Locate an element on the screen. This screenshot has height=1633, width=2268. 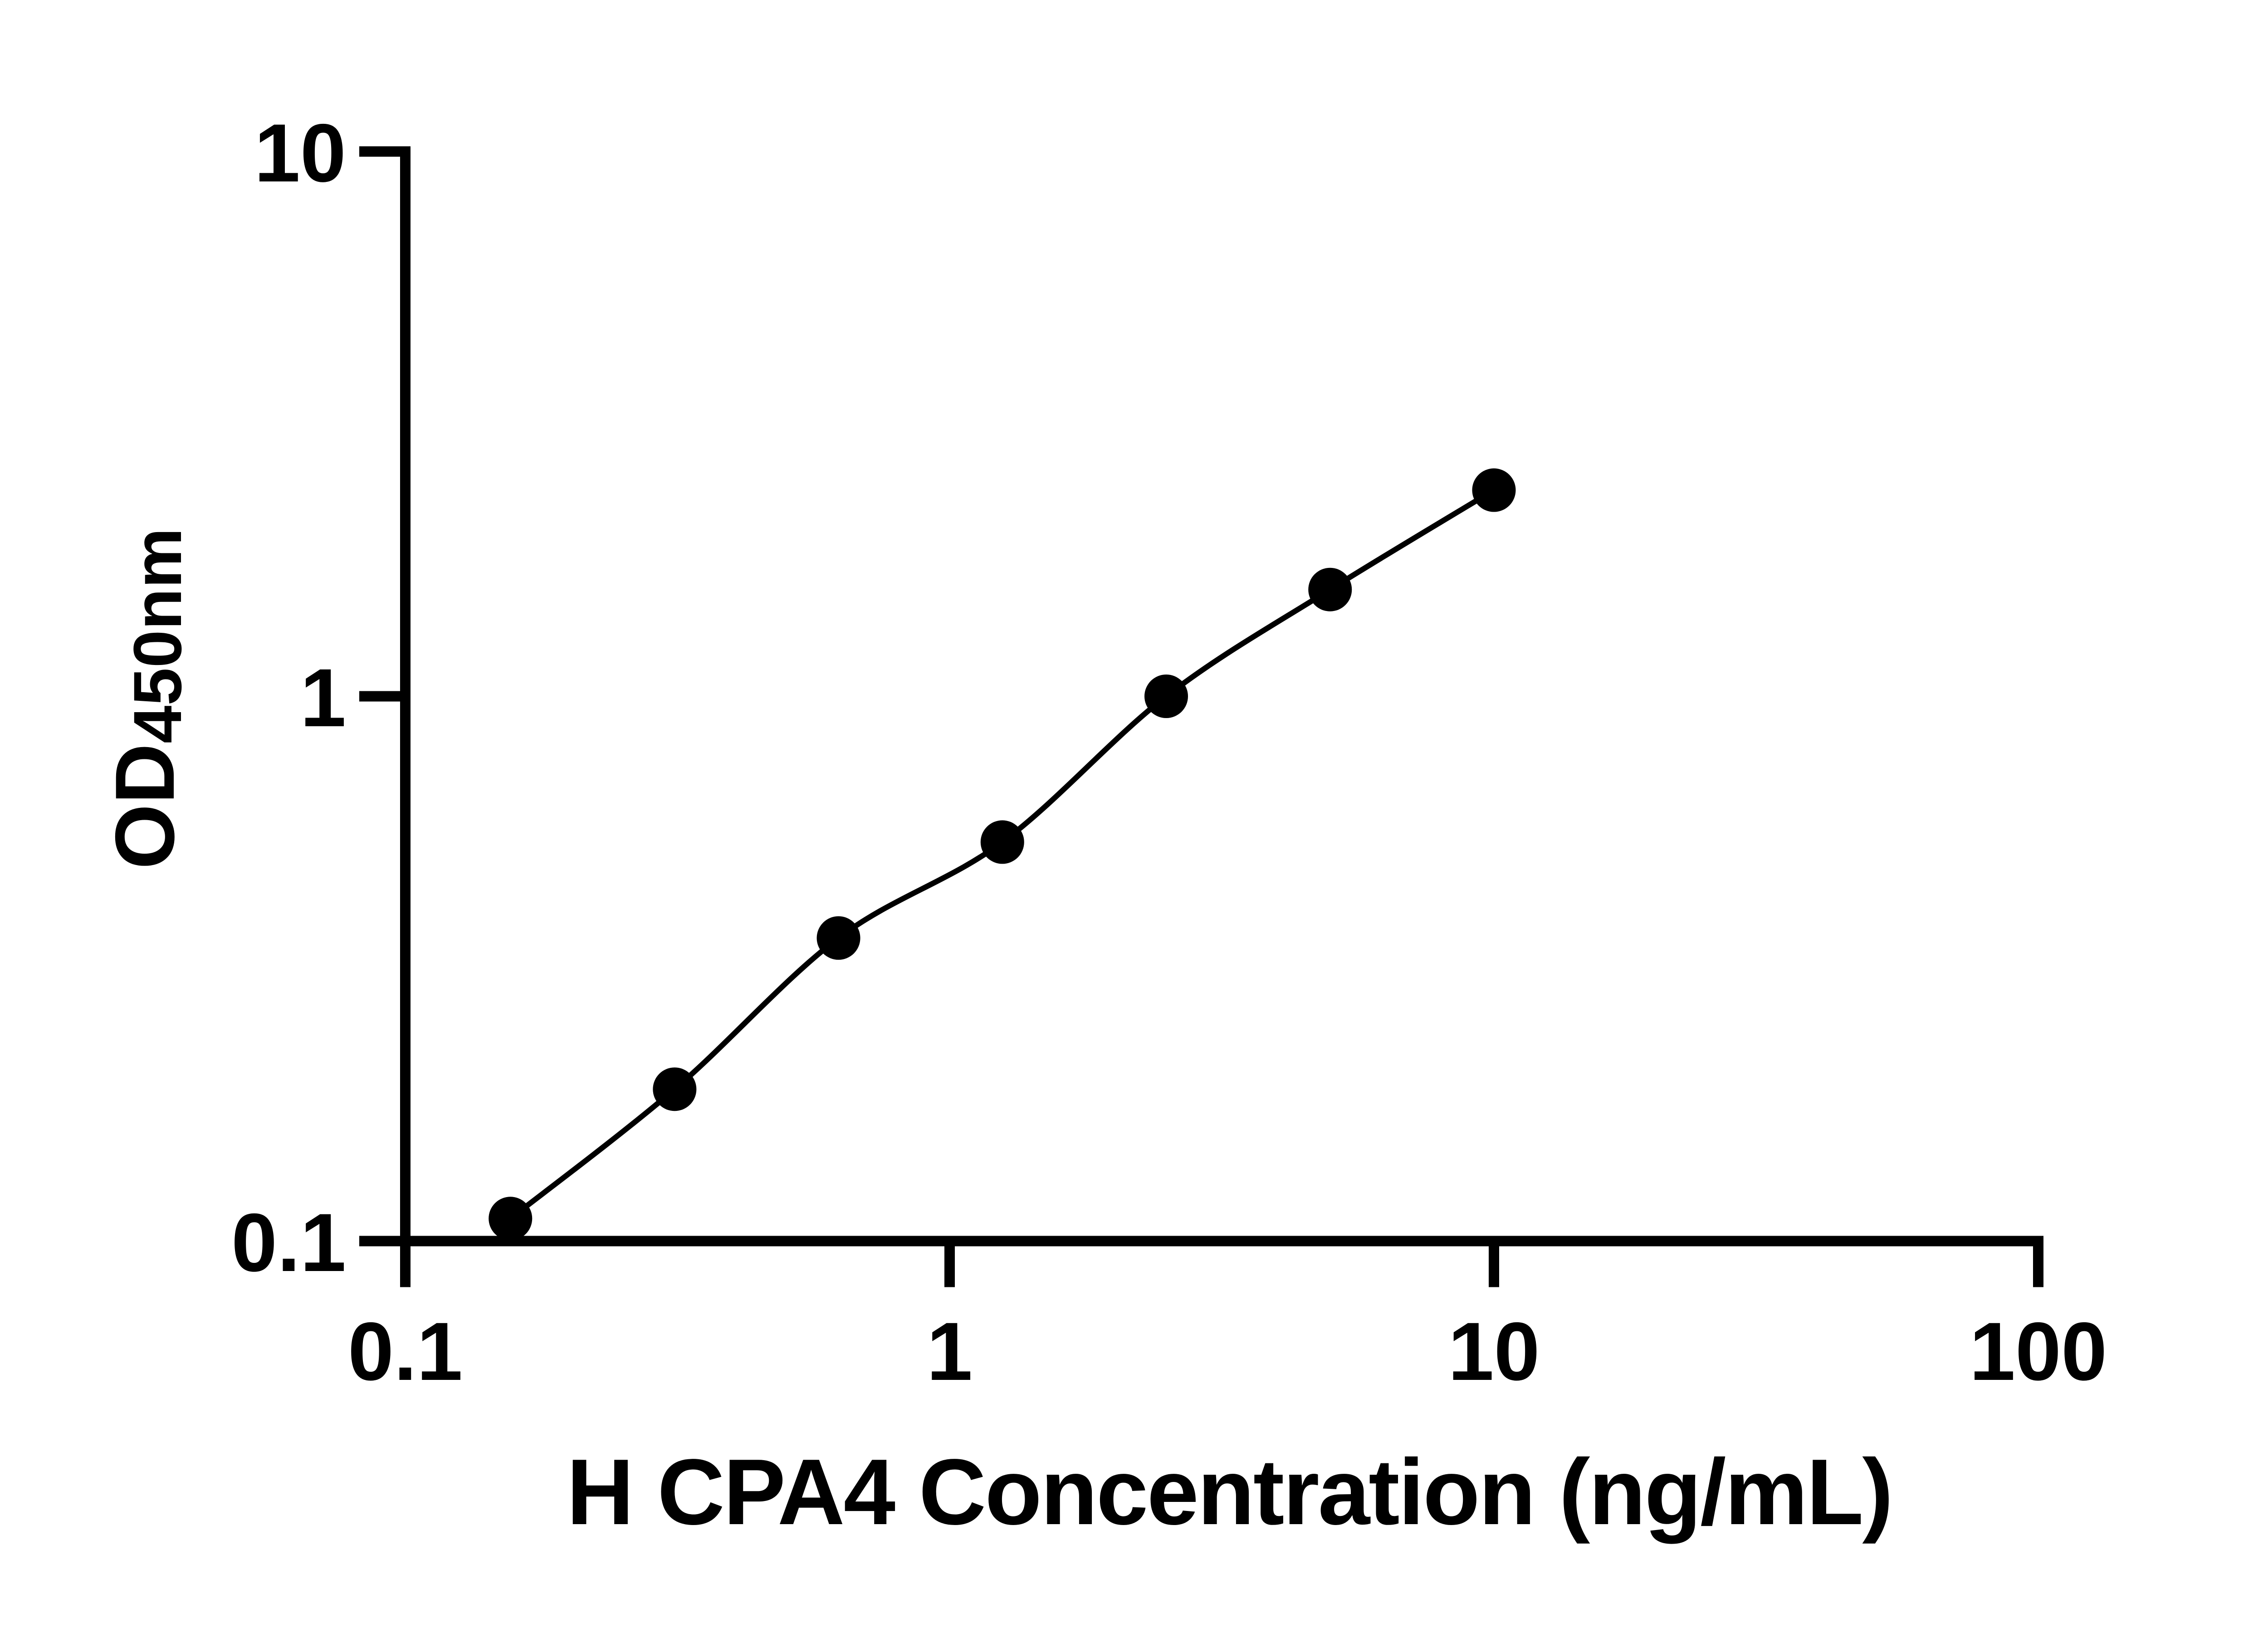
y-axis-title-main: OD is located at coordinates (145, 806).